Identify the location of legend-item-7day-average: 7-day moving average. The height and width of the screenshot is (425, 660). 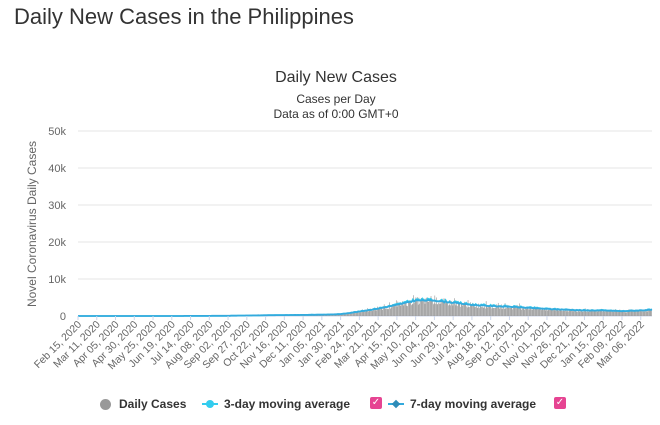
(462, 404).